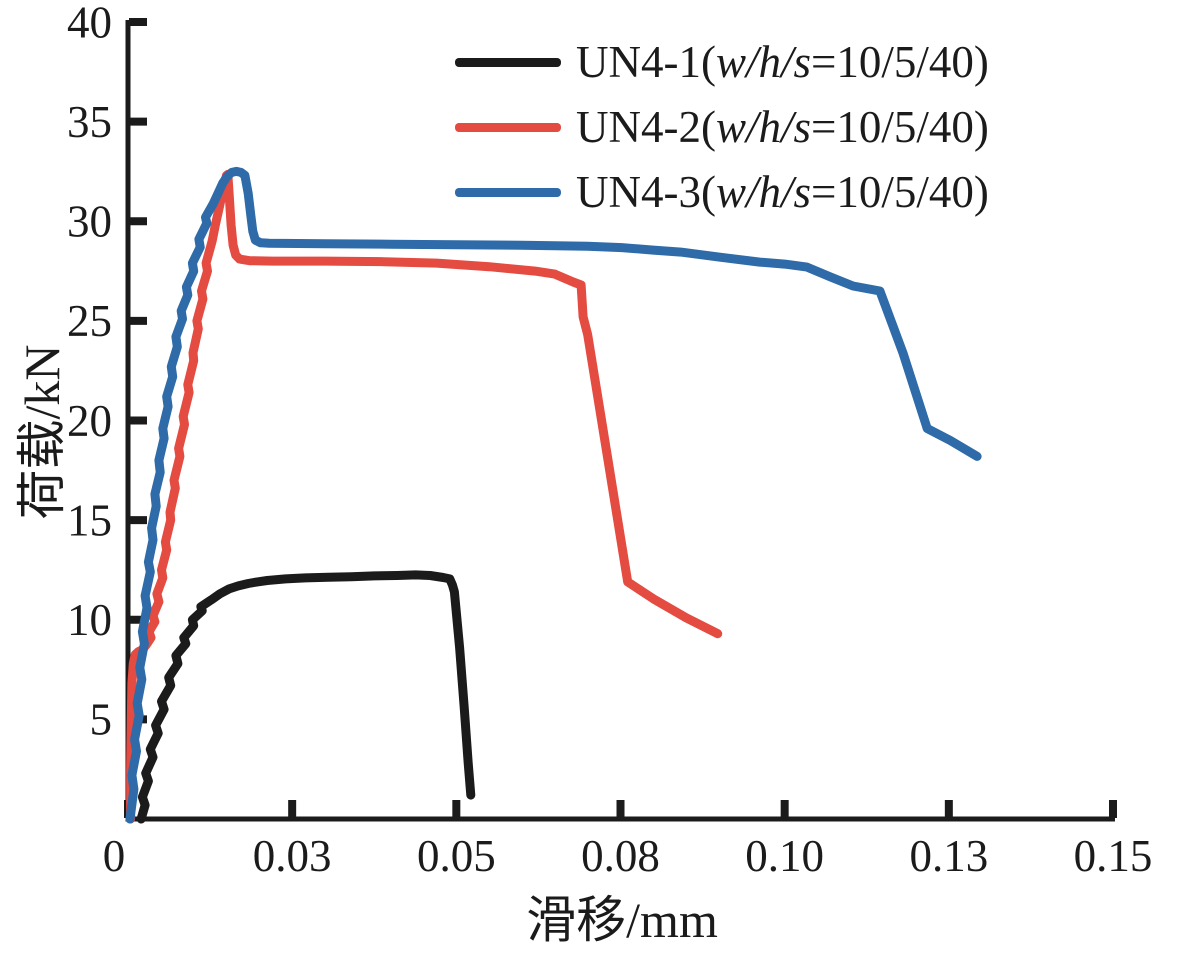 This screenshot has width=1188, height=961. I want to click on legend-label-un4-2: UN4-2(w/h/s=10/5/40), so click(782, 127).